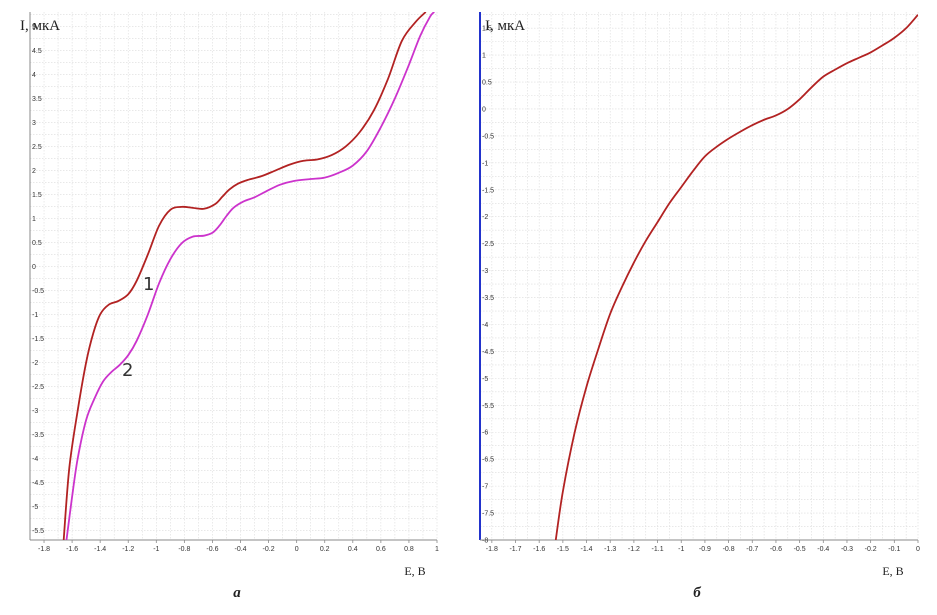 Image resolution: width=937 pixels, height=615 pixels. What do you see at coordinates (37, 147) in the screenshot?
I see `y-tick-label: 2.5` at bounding box center [37, 147].